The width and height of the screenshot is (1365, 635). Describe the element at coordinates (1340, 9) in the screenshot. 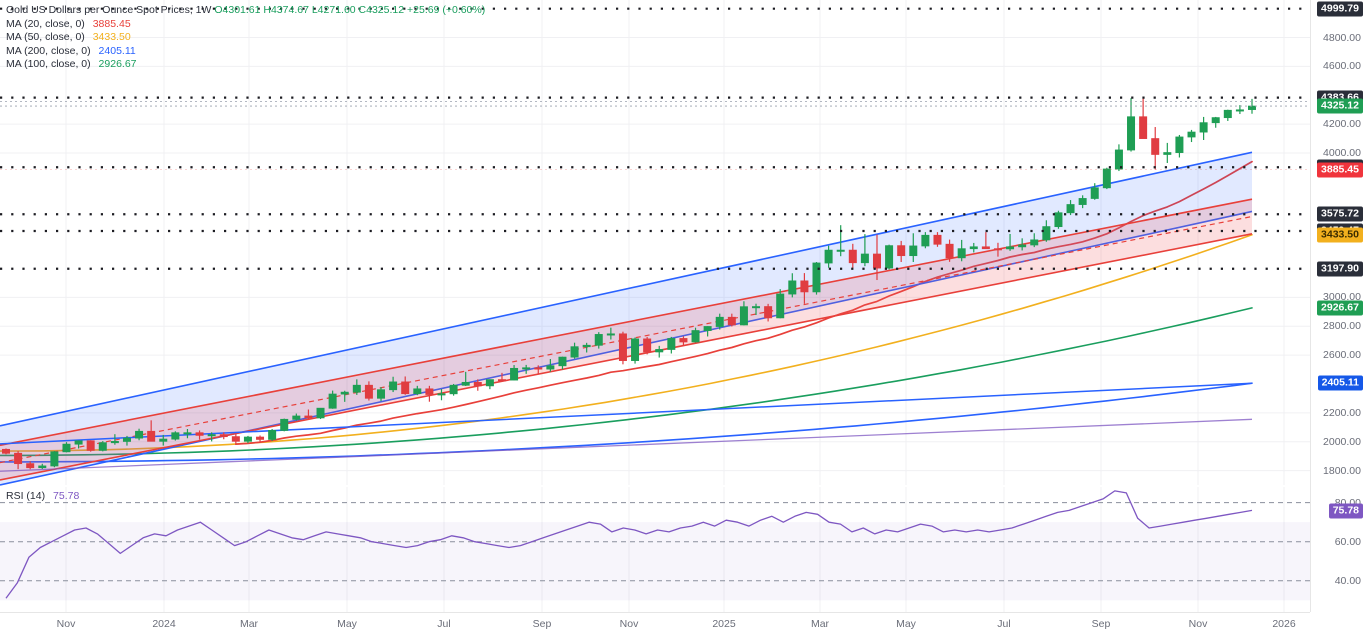

I see `price-tag: 4999.79` at that location.